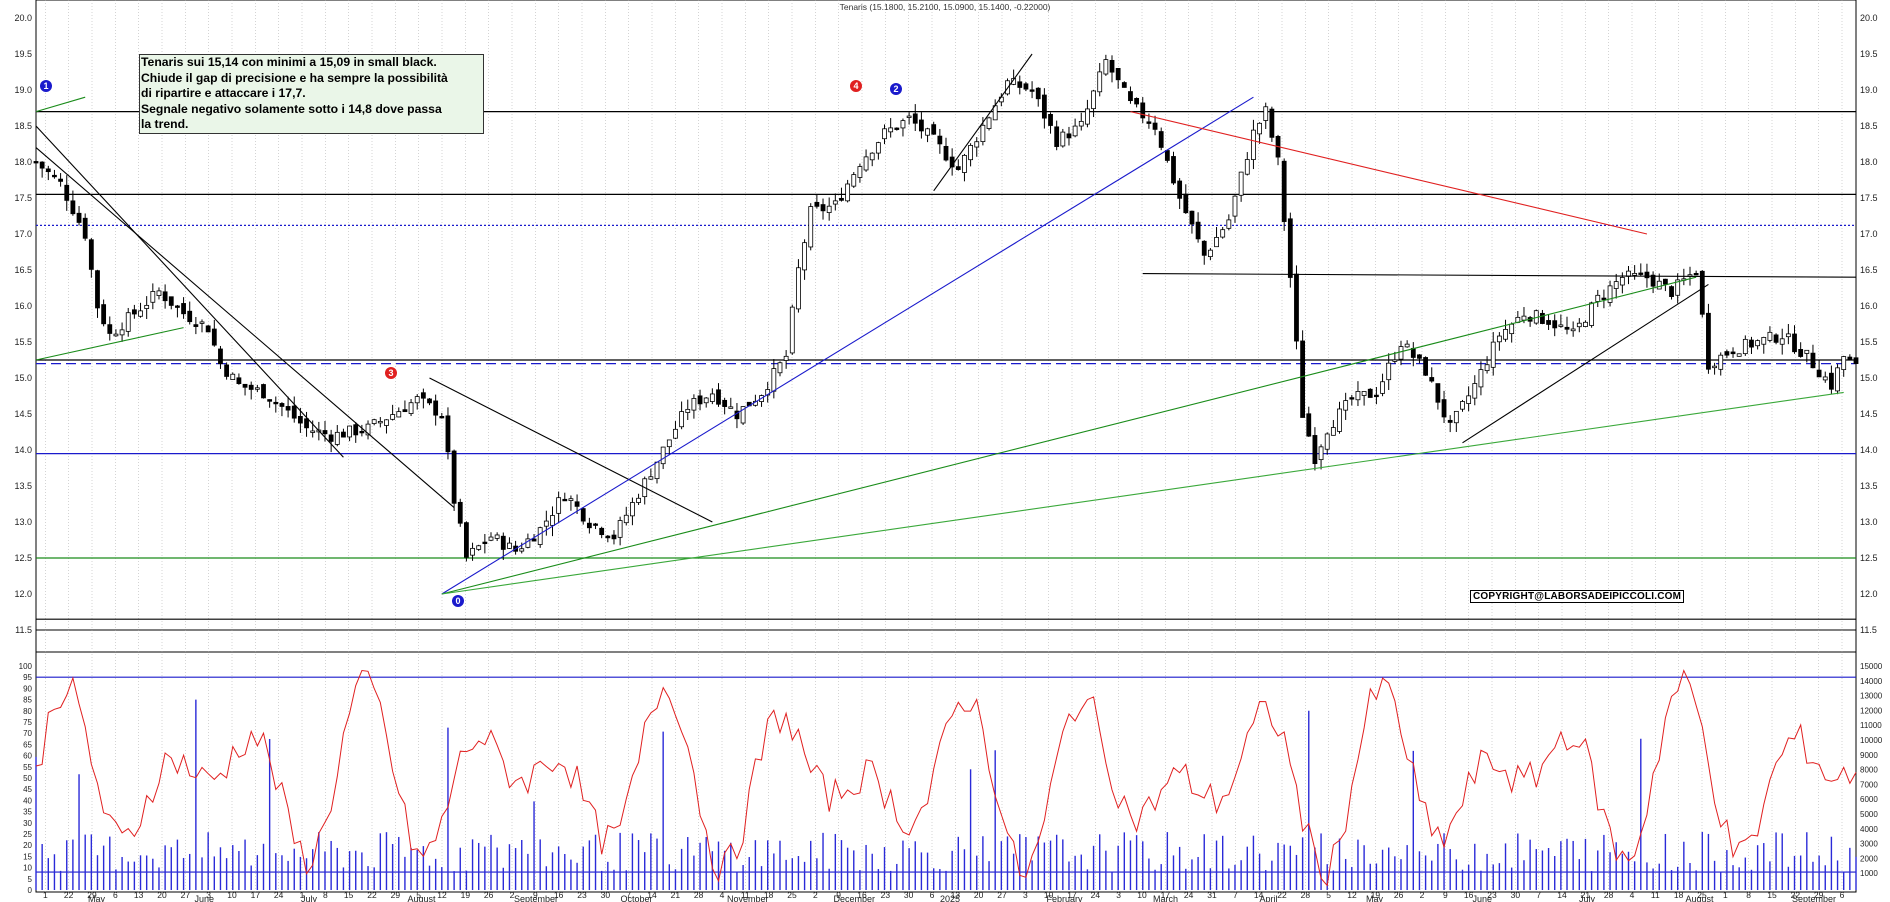 This screenshot has width=1890, height=902. I want to click on price-tick-label: 17.0, so click(23, 234).